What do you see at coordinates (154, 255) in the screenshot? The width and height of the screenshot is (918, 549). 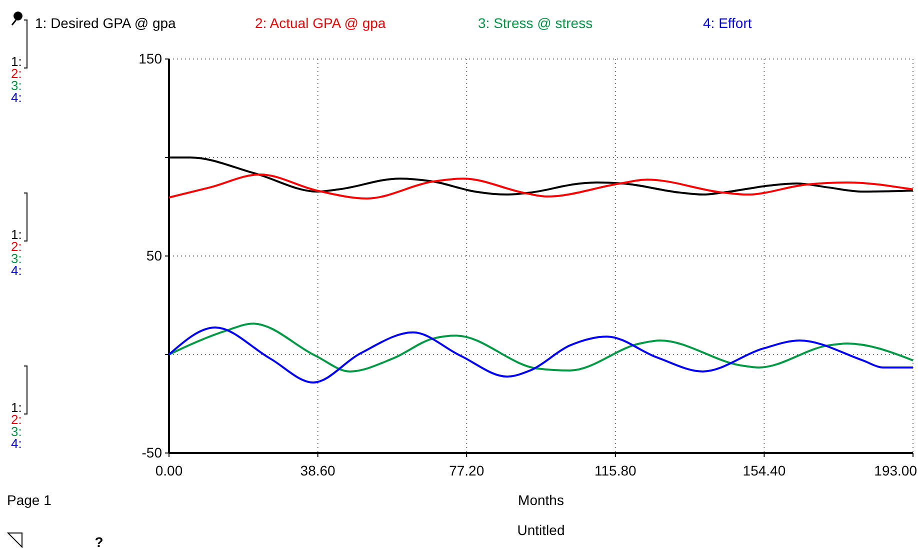 I see `y-tick-label: 50` at bounding box center [154, 255].